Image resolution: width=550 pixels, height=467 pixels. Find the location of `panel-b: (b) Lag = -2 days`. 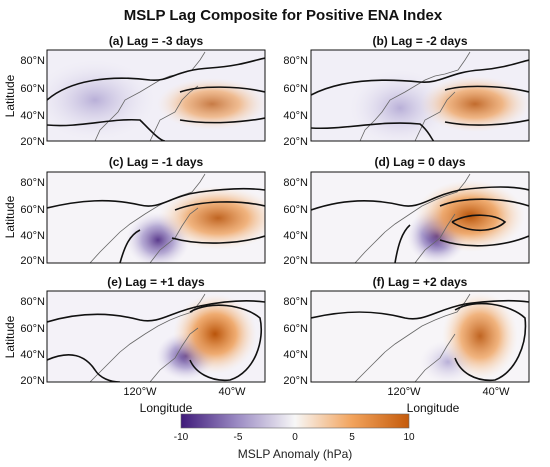

panel-b: (b) Lag = -2 days is located at coordinates (420, 88).